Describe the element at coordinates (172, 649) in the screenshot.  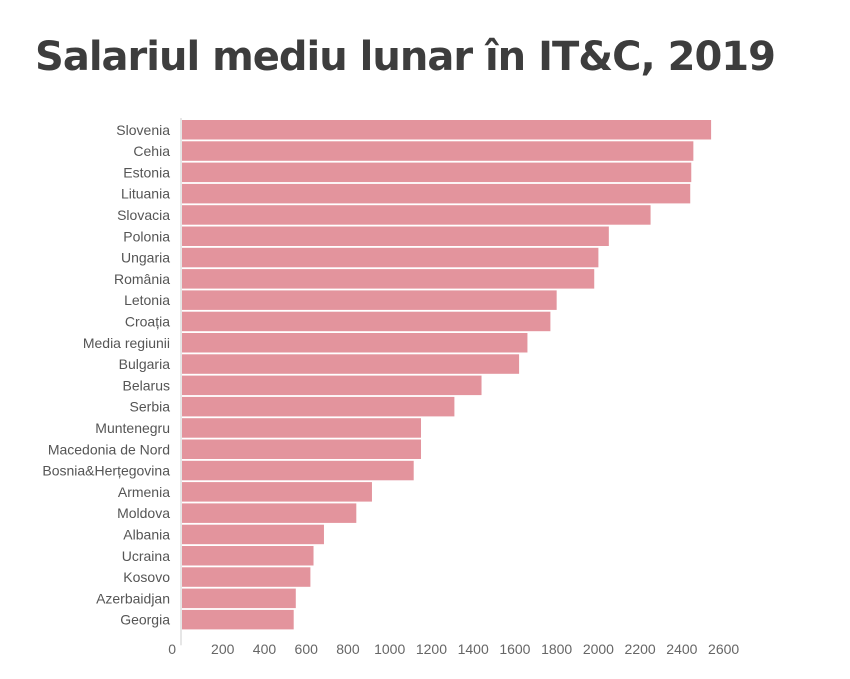
I see `x-tick-label: 0` at that location.